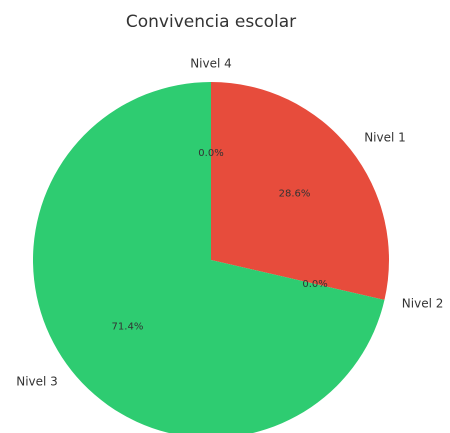 This screenshot has height=433, width=450. What do you see at coordinates (423, 303) in the screenshot?
I see `slice-label: Nivel 2` at bounding box center [423, 303].